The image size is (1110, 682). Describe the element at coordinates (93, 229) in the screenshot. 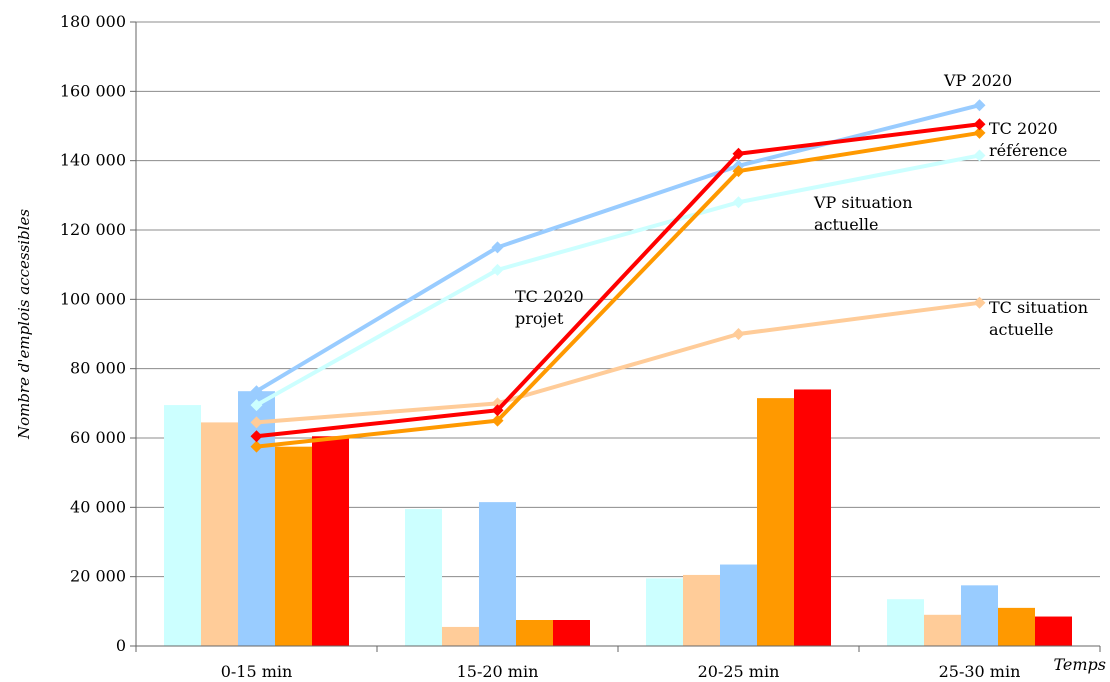

I see `y-tick-label: 120 000` at that location.